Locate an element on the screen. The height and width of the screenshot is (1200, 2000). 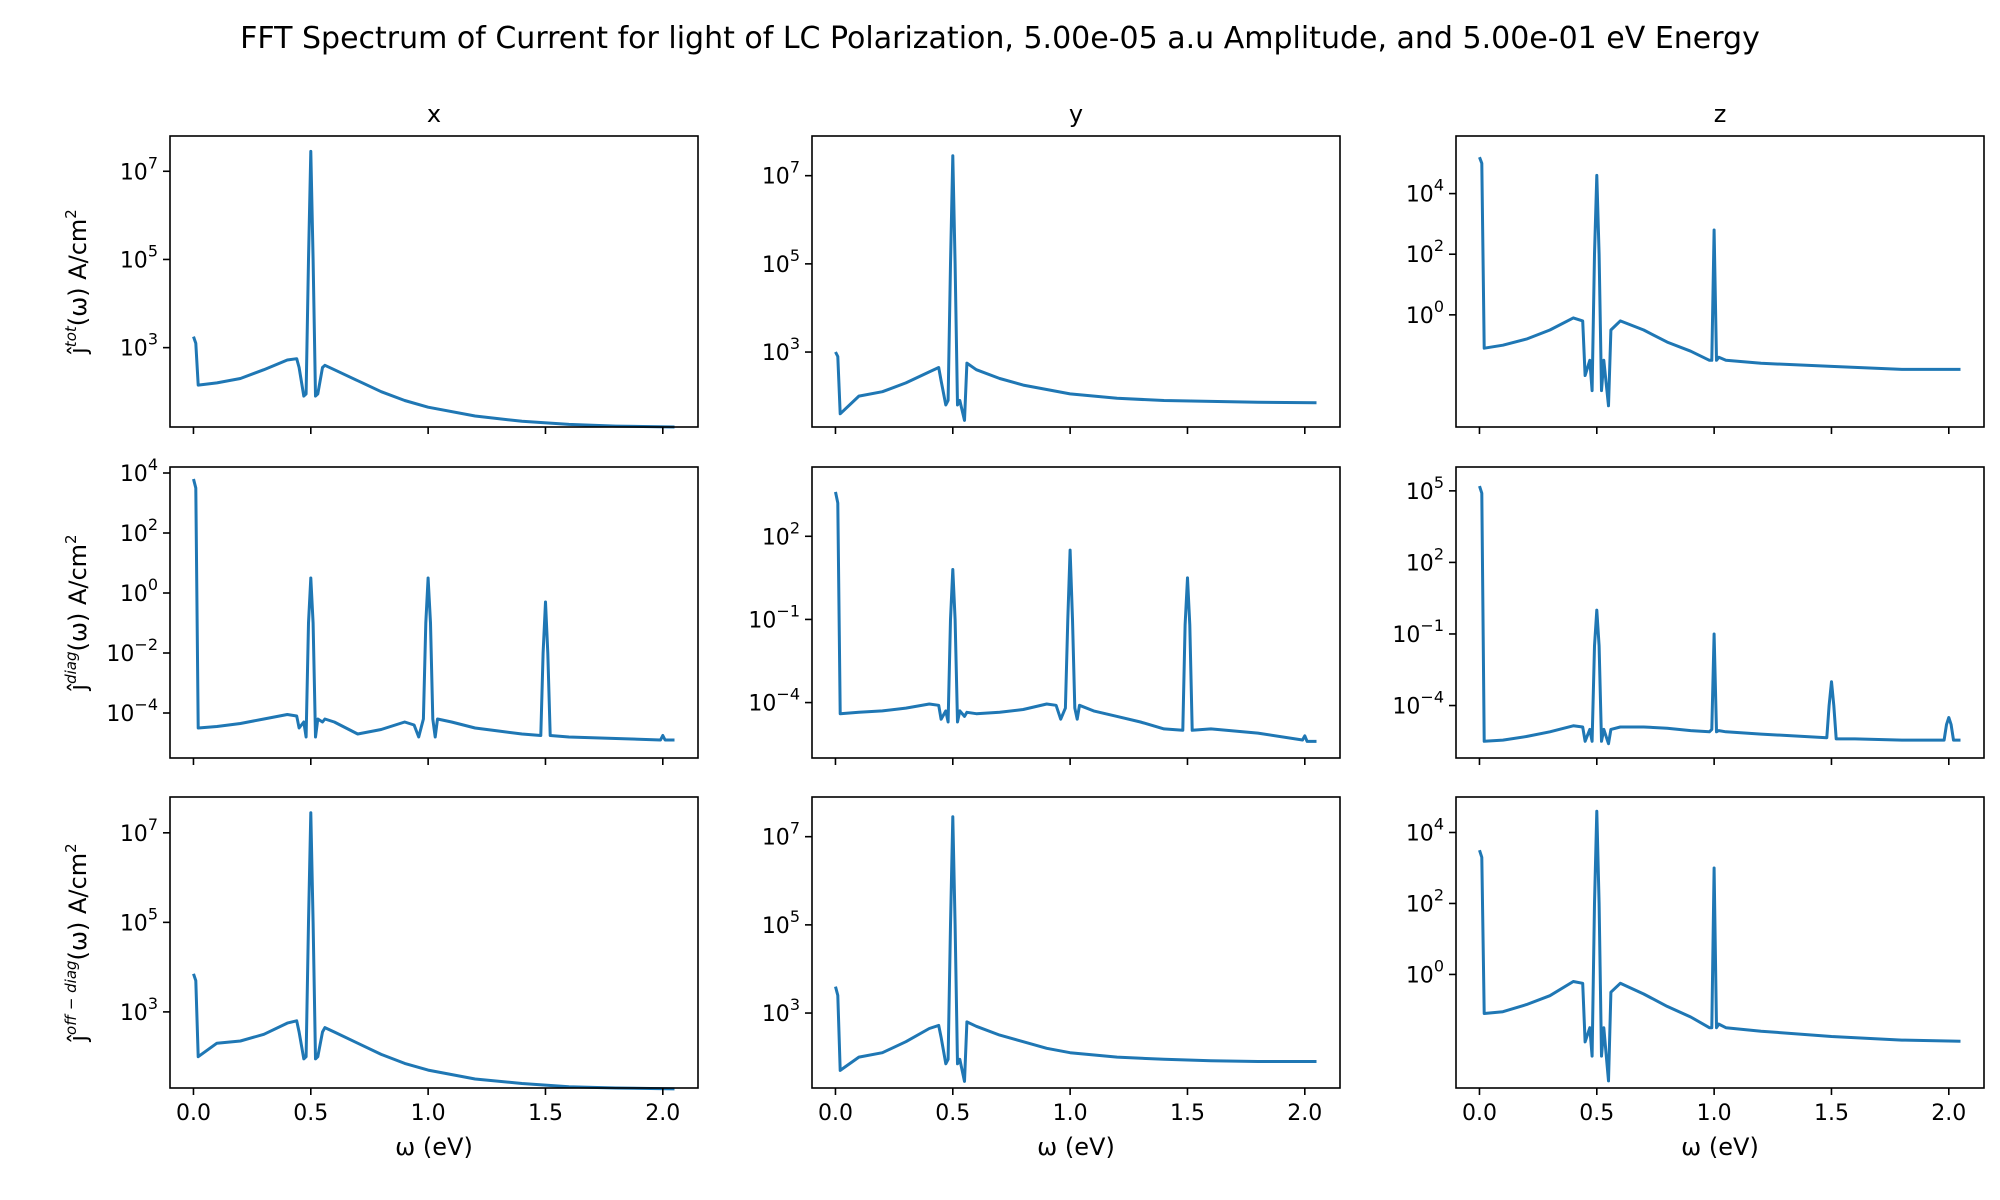
column-title-x: x is located at coordinates (434, 114).